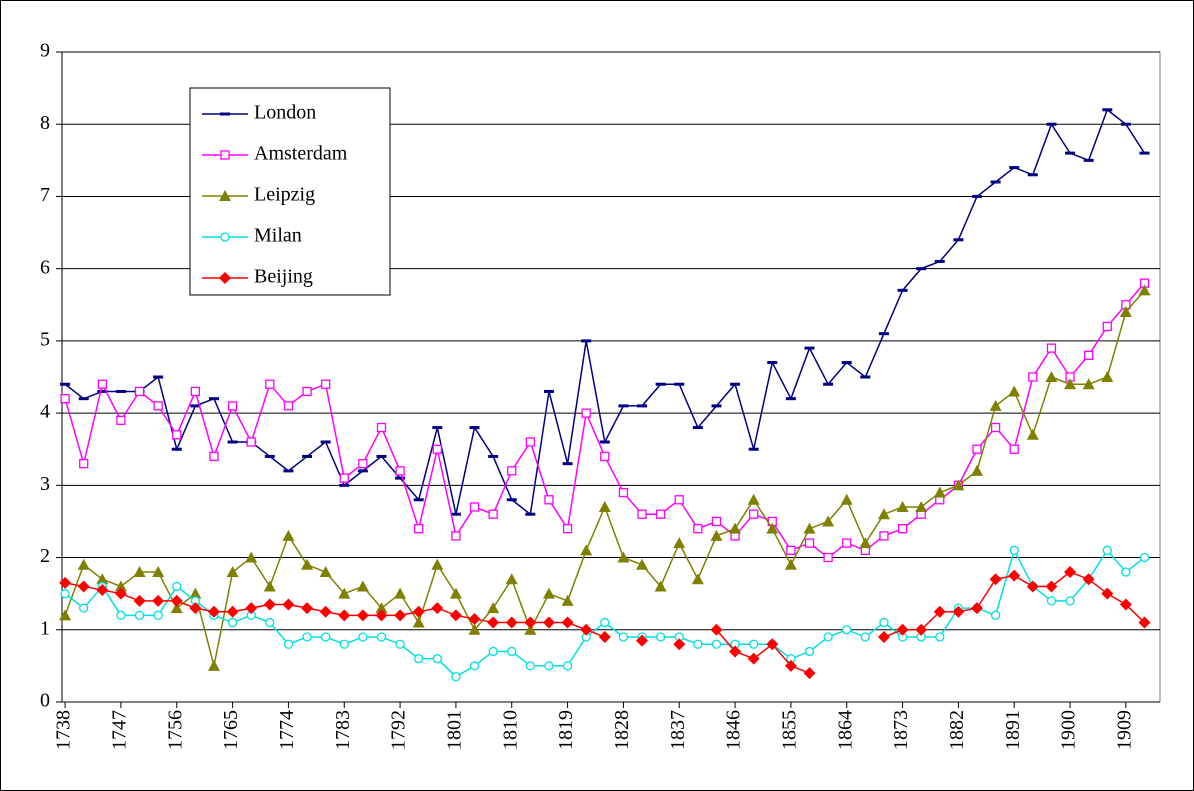 This screenshot has height=791, width=1194. I want to click on x-tick-label: 1846, so click(734, 730).